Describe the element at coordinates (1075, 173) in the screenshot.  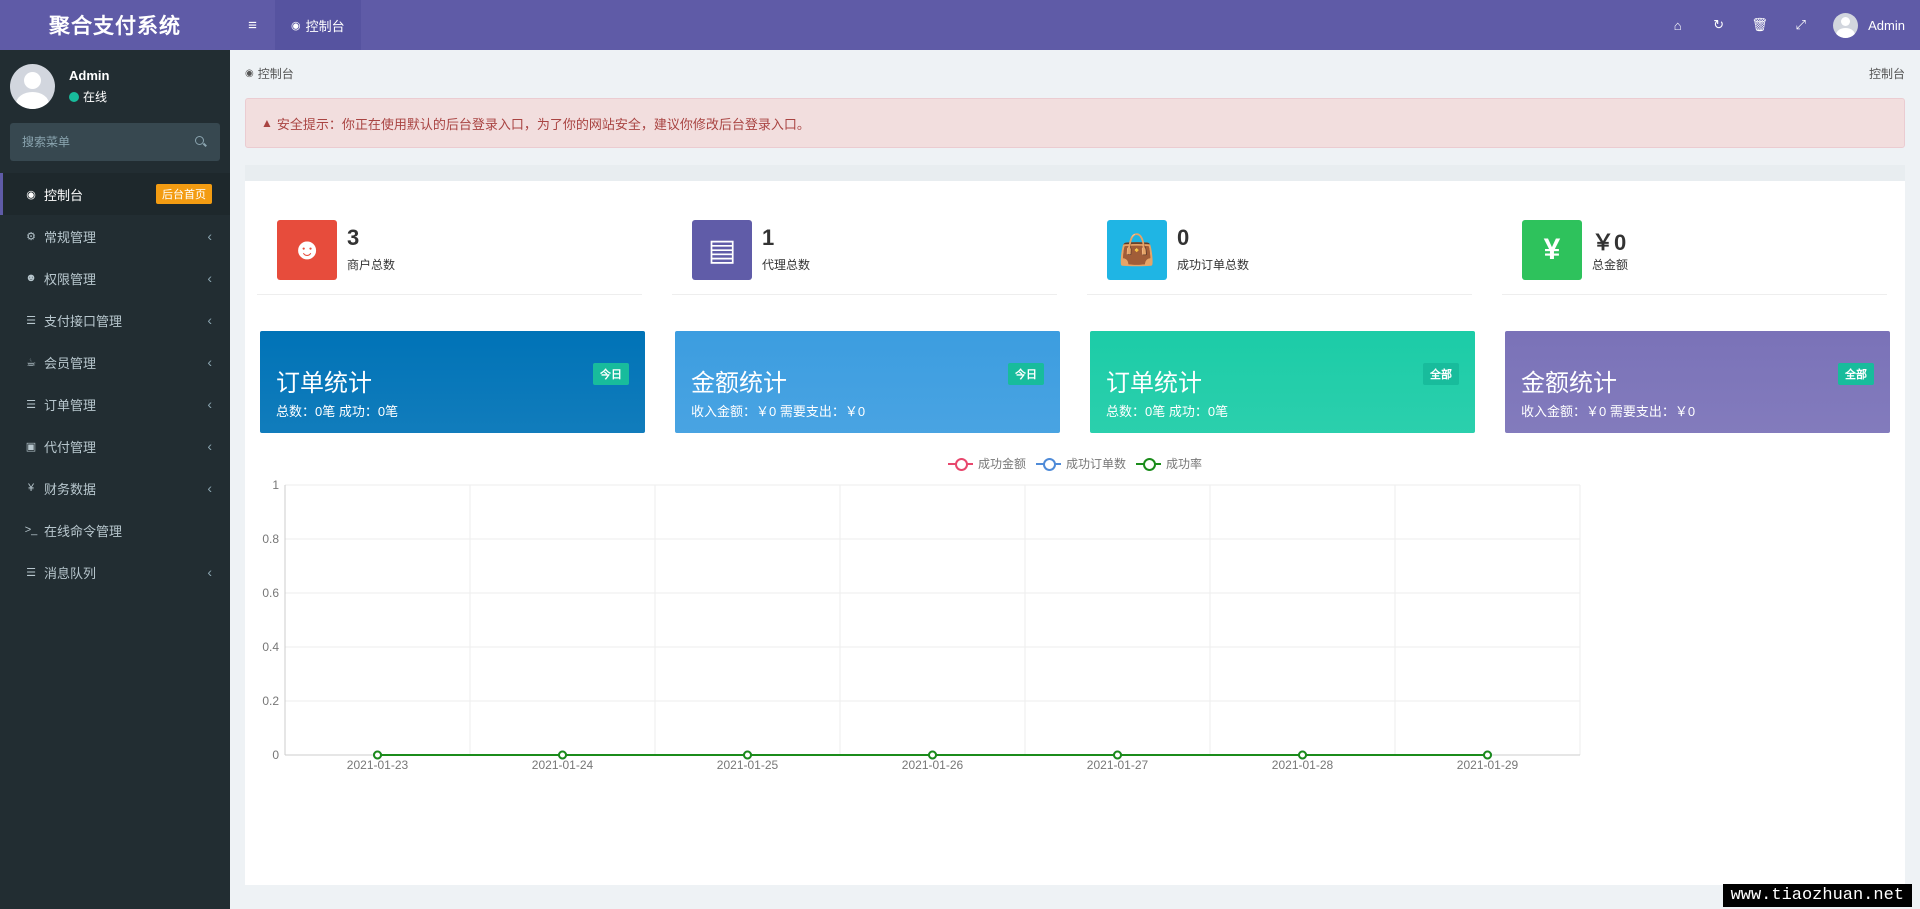
I see `panel-heading` at that location.